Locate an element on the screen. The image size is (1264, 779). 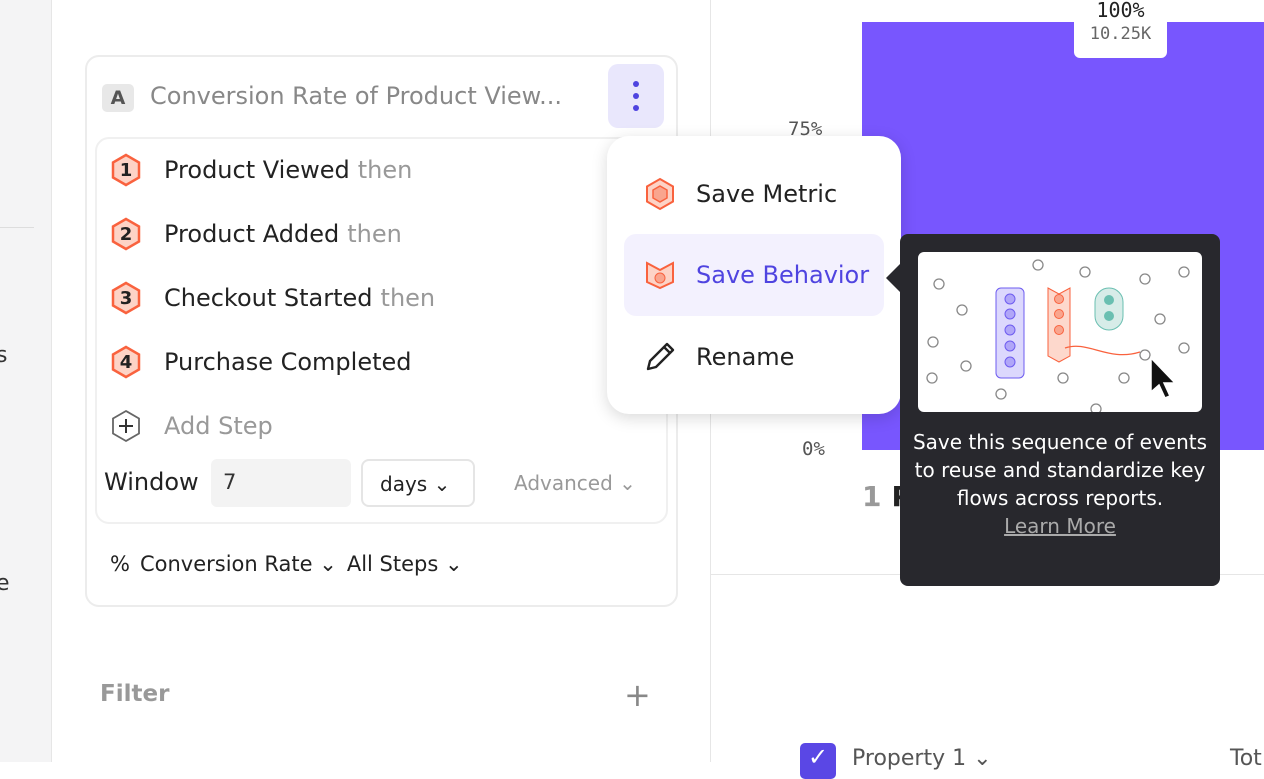
kebab-icon is located at coordinates (636, 84).